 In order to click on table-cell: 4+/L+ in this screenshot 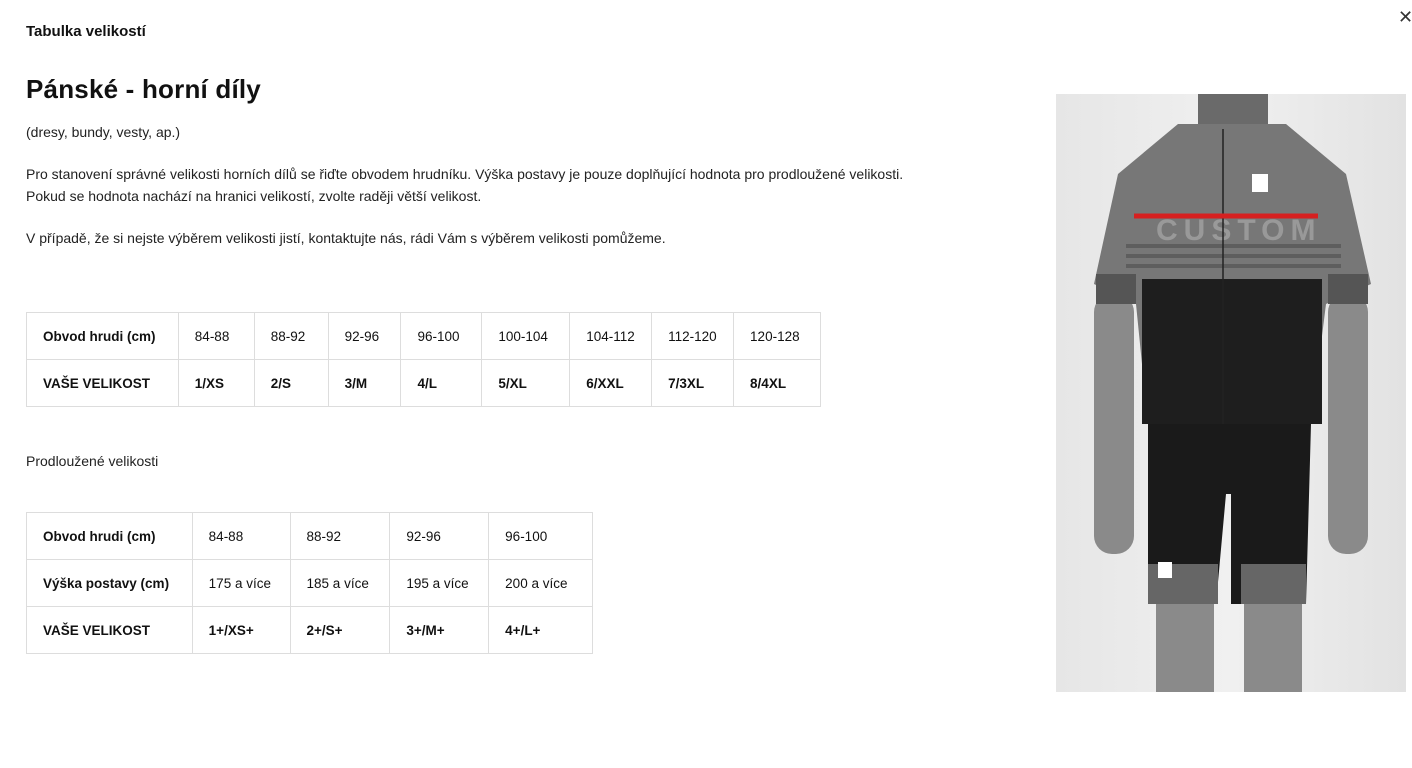, I will do `click(540, 630)`.